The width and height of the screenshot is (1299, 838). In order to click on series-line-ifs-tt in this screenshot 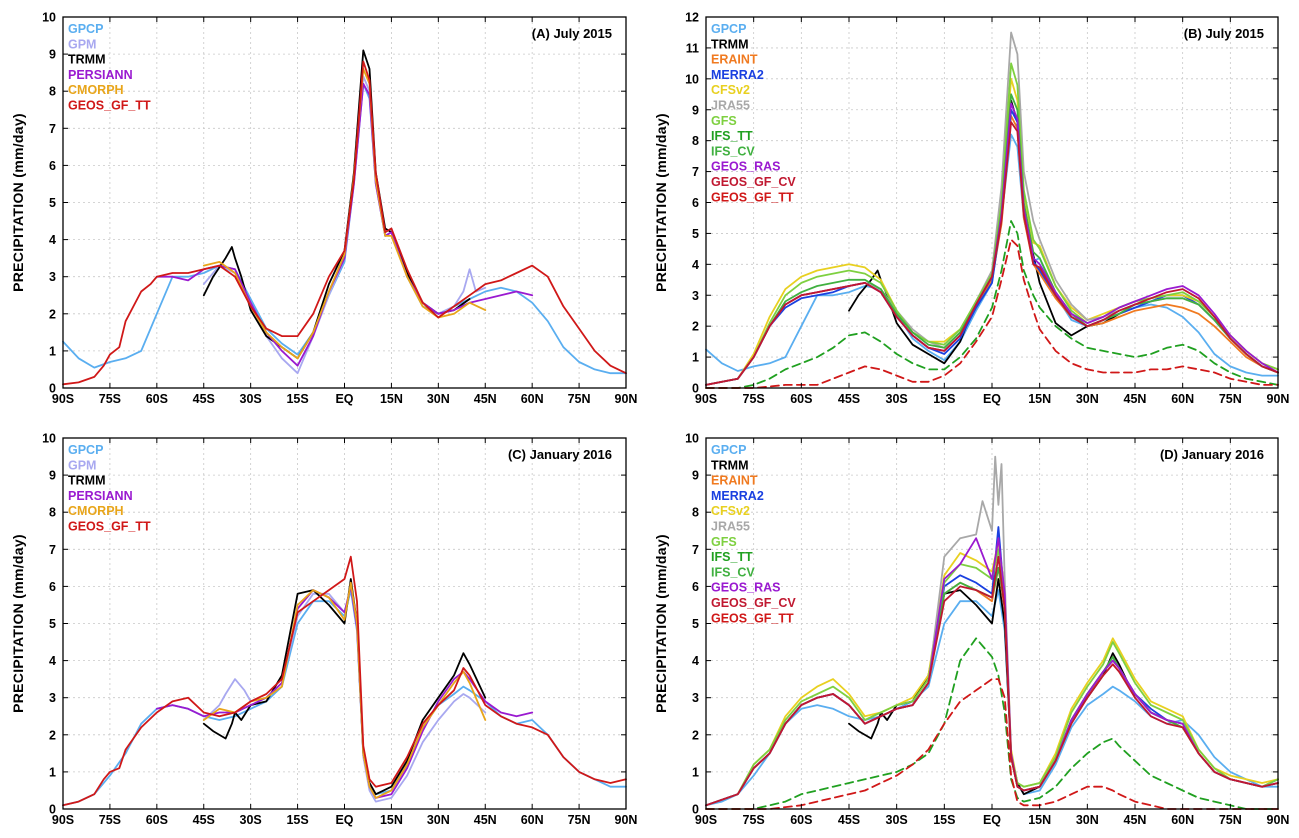, I will do `click(992, 304)`.